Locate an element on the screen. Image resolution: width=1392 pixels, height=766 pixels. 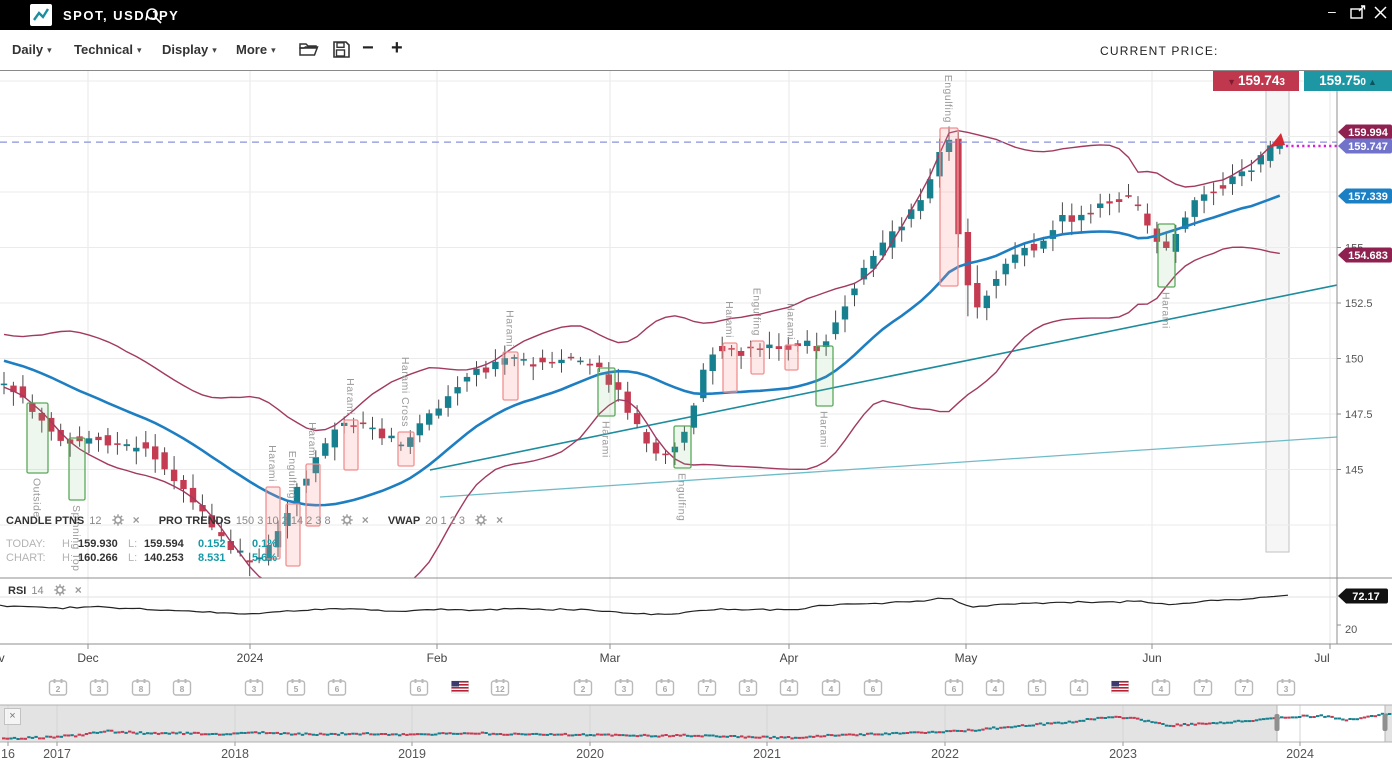
app-logo-icon is located at coordinates (41, 15).